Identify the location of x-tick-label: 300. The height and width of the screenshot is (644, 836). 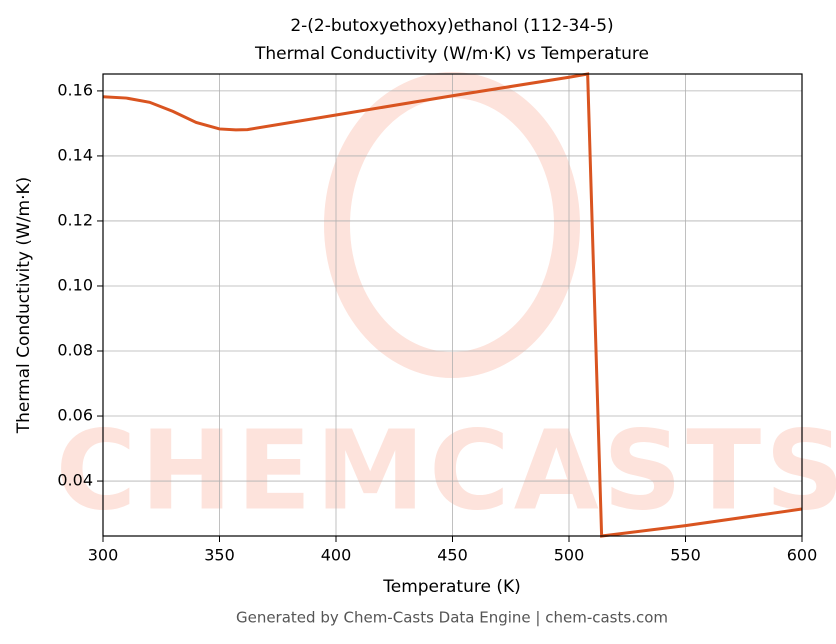
(103, 555).